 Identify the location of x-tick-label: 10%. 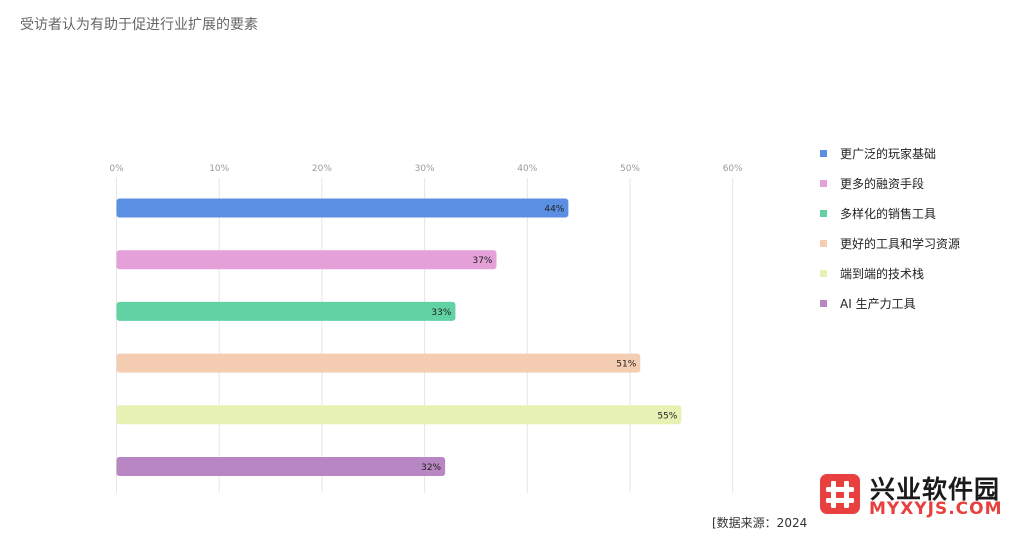
(219, 169).